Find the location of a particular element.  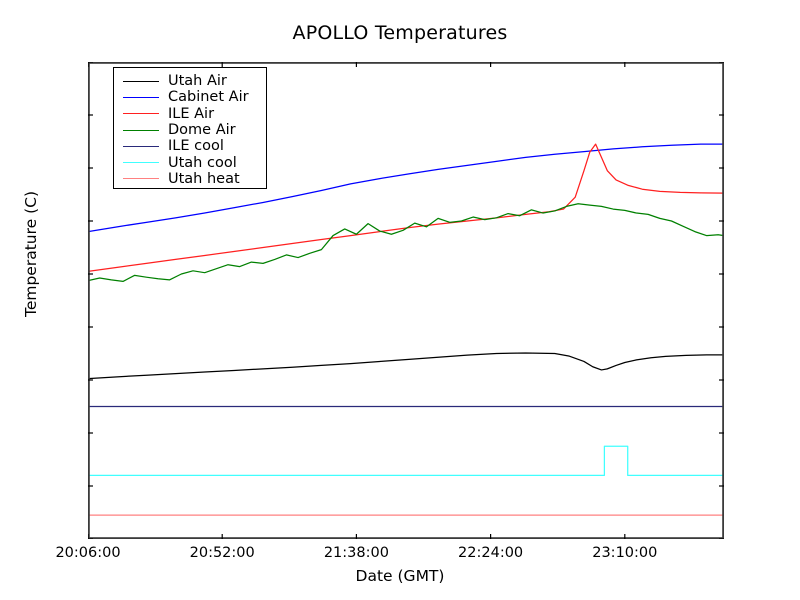

x-tick-label: 20:06:00 is located at coordinates (88, 553).